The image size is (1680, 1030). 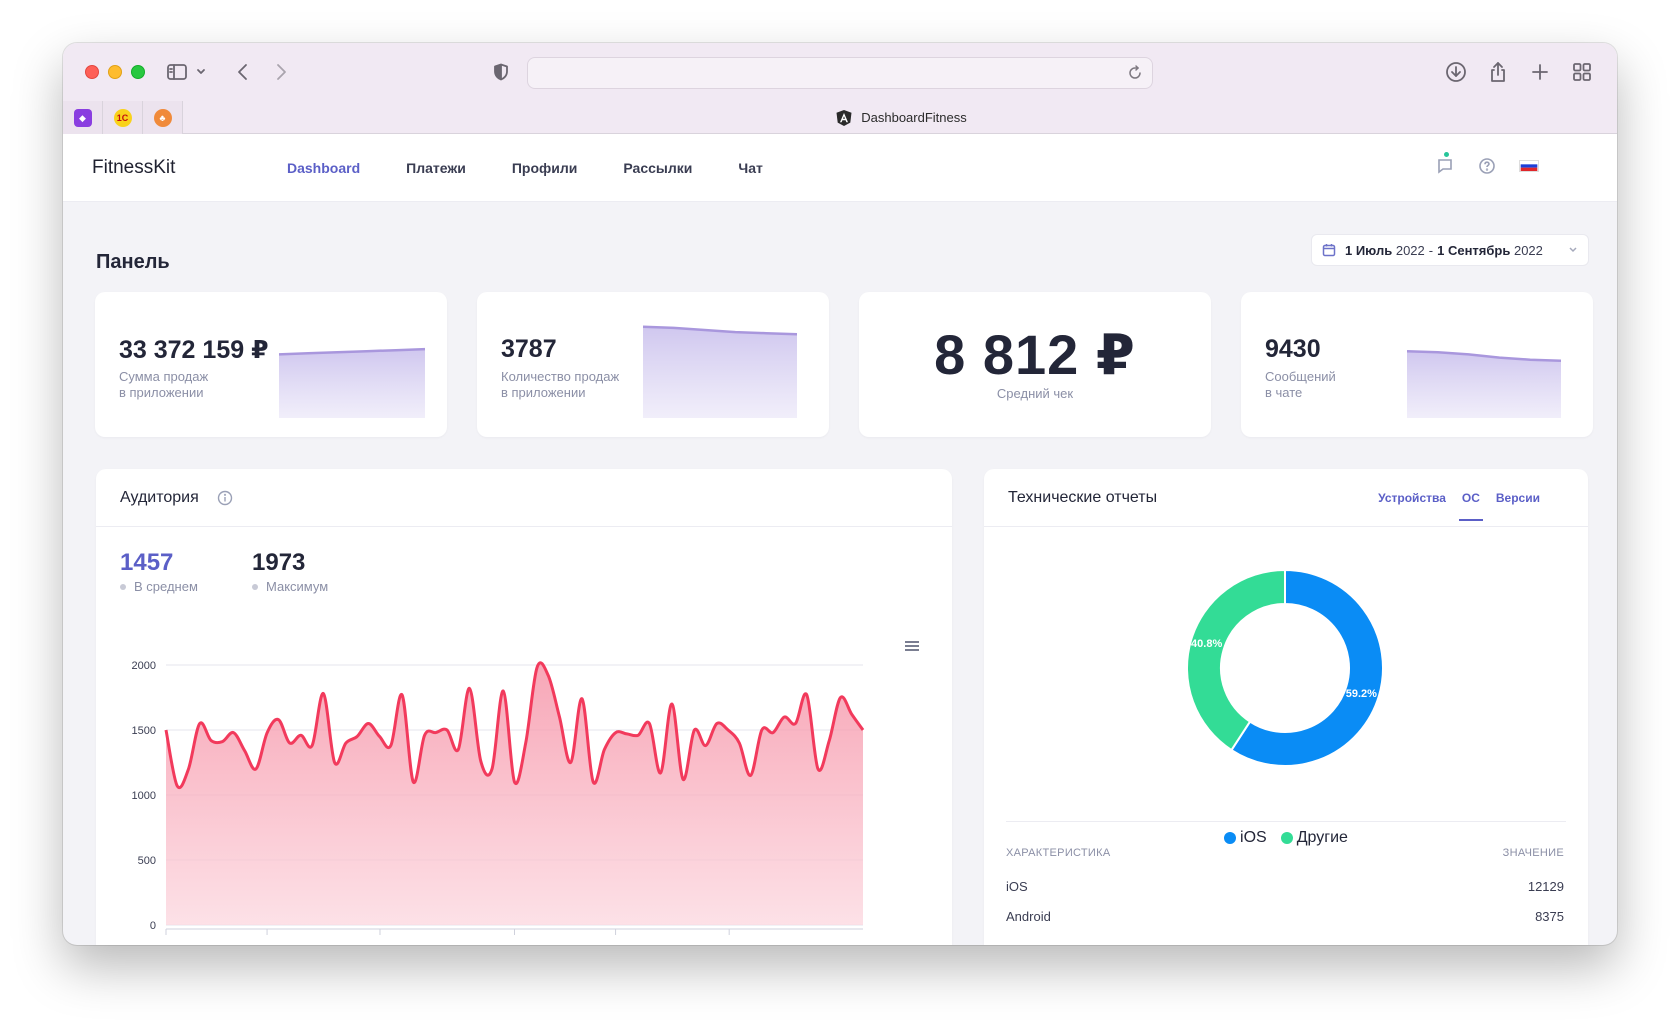 I want to click on download-icon, so click(x=1456, y=72).